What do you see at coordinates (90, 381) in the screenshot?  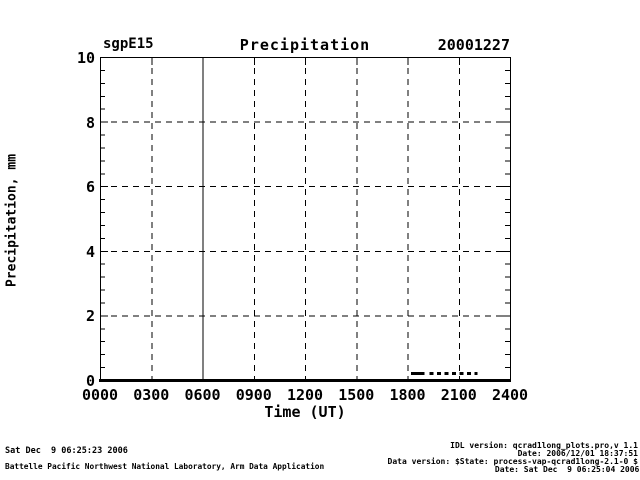 I see `y-tick-label: 0` at bounding box center [90, 381].